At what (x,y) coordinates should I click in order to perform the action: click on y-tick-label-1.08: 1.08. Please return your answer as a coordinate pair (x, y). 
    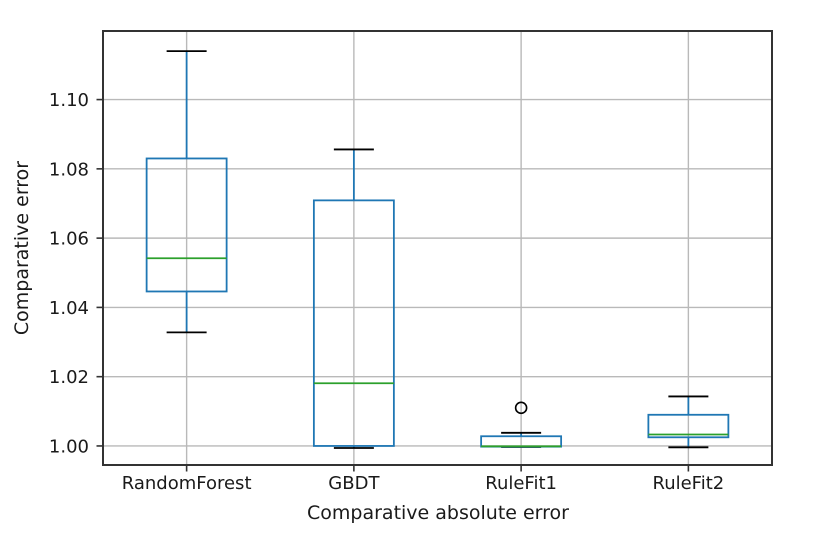
    Looking at the image, I should click on (69, 169).